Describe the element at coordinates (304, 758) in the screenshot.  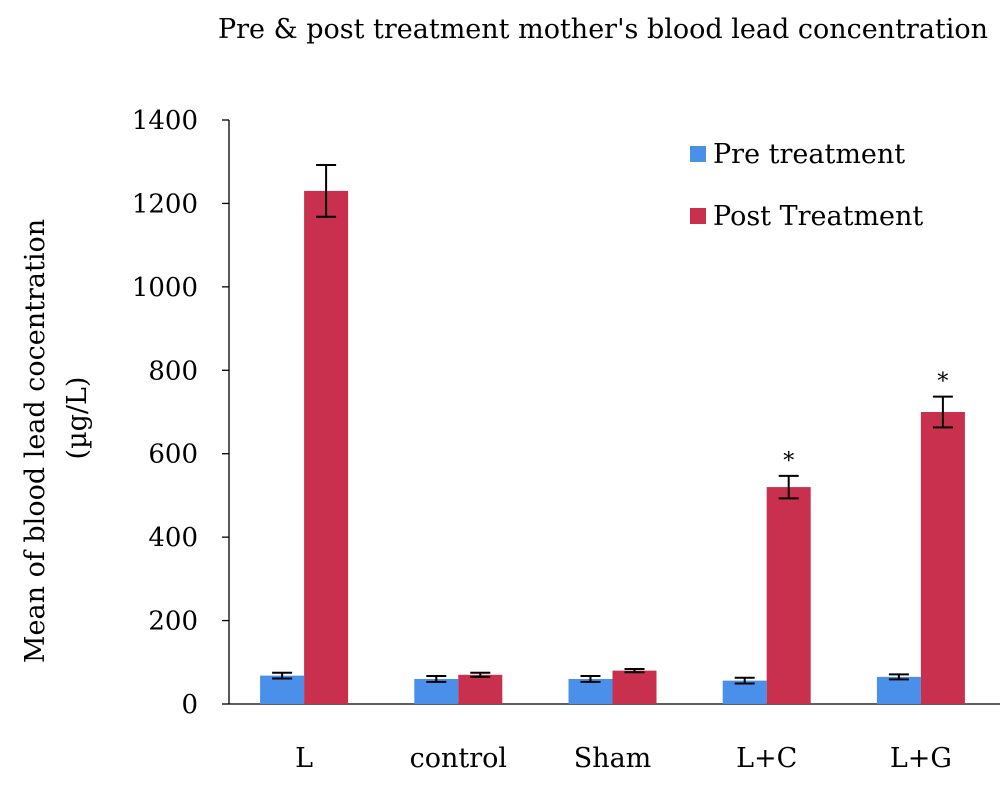
I see `x-tick-label: L` at that location.